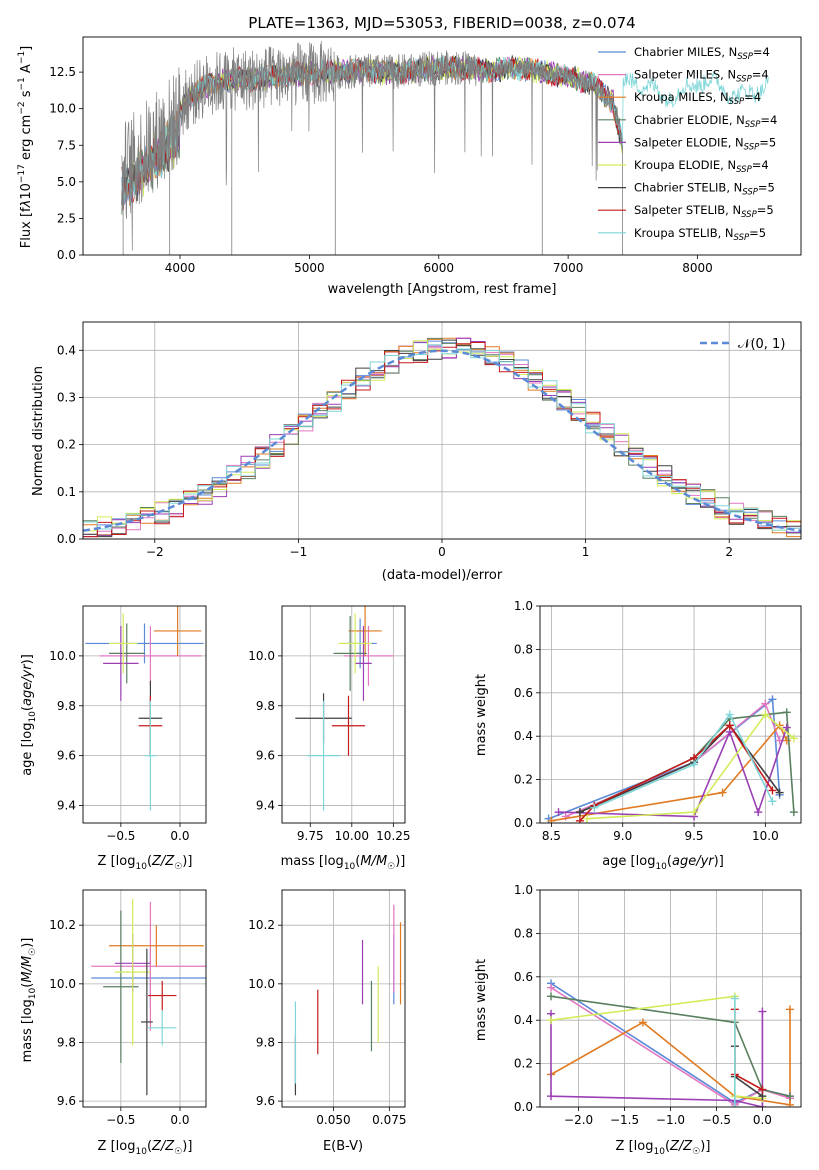 This screenshot has height=1170, width=819. I want to click on y-tick-label: 7.5, so click(66, 145).